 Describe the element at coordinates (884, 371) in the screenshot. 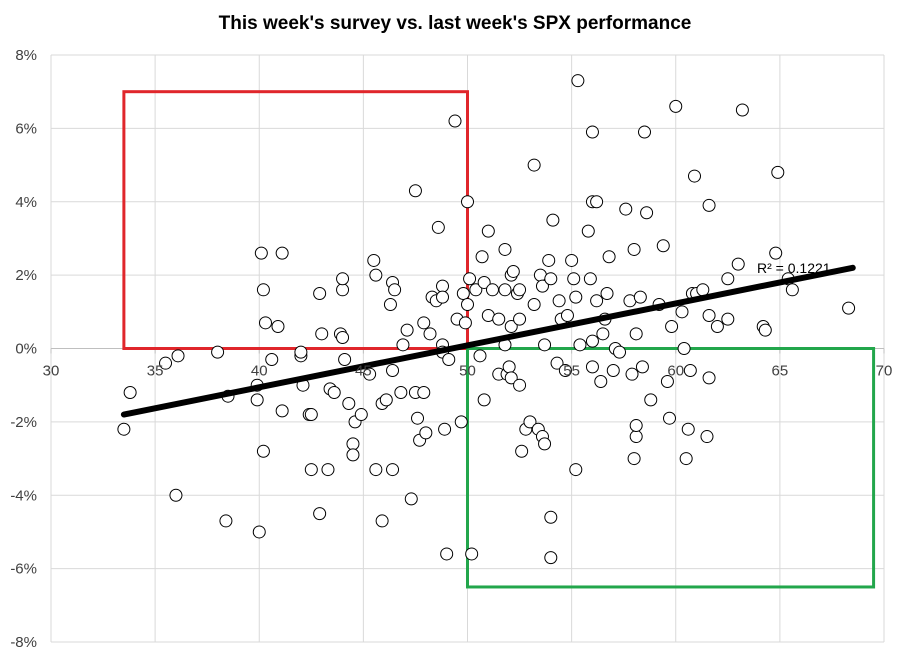

I see `x-tick-label: 70` at that location.